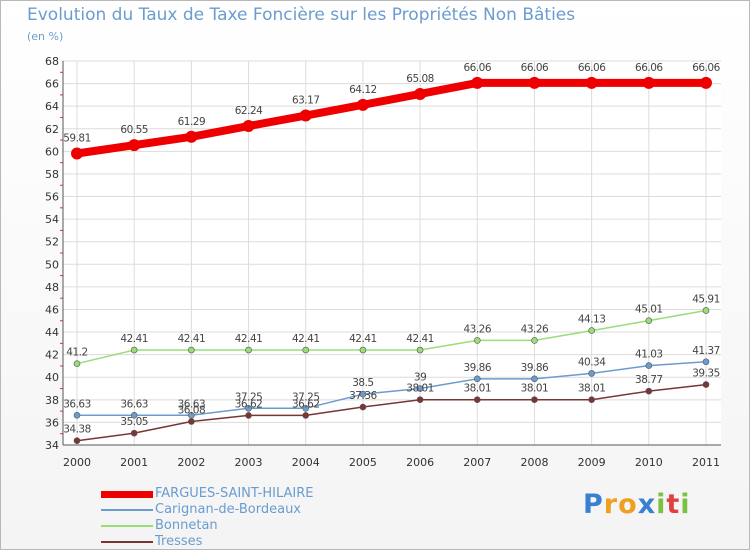  What do you see at coordinates (52, 287) in the screenshot?
I see `y-tick-label: 48` at bounding box center [52, 287].